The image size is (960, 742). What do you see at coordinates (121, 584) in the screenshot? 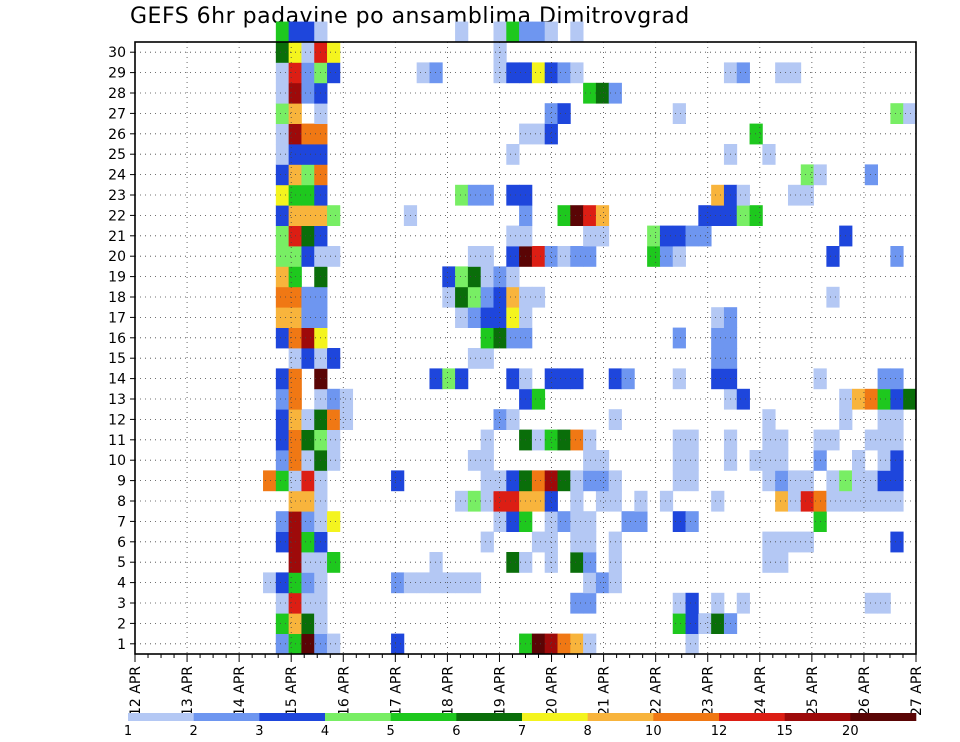
I see `y-tick-label: 4` at bounding box center [121, 584].